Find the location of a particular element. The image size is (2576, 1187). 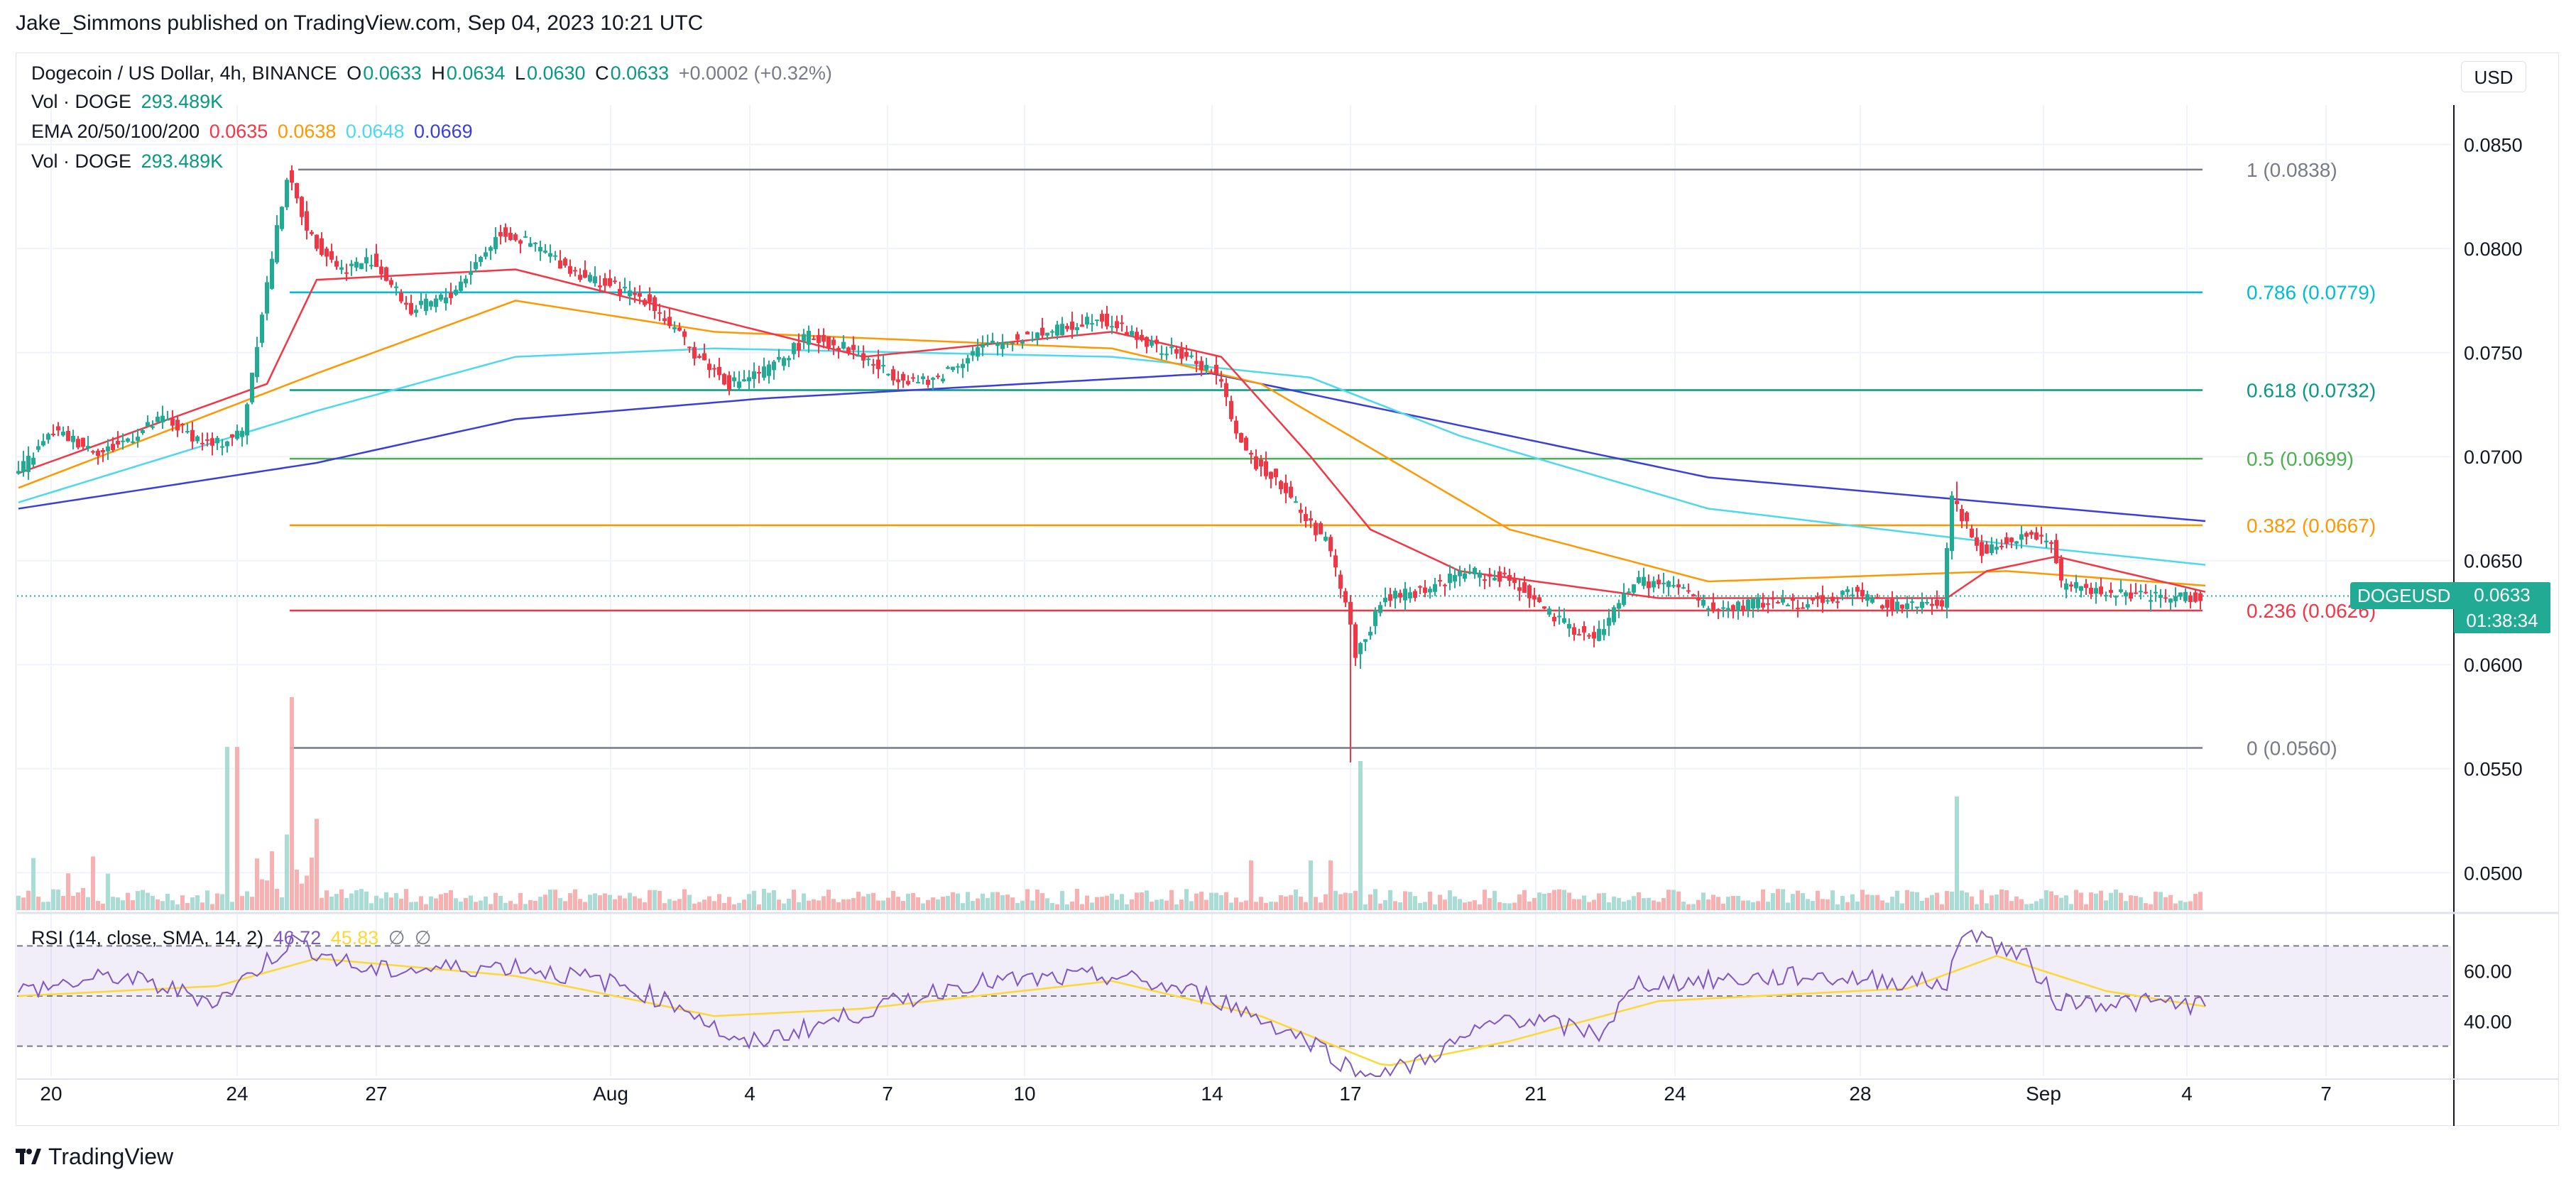

fib-level-label: 0.382 (0.0667) is located at coordinates (2311, 526).